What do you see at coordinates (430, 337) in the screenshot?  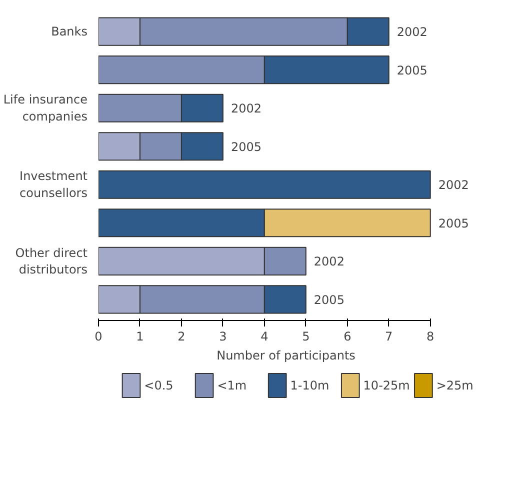 I see `x-tick-label: 8` at bounding box center [430, 337].